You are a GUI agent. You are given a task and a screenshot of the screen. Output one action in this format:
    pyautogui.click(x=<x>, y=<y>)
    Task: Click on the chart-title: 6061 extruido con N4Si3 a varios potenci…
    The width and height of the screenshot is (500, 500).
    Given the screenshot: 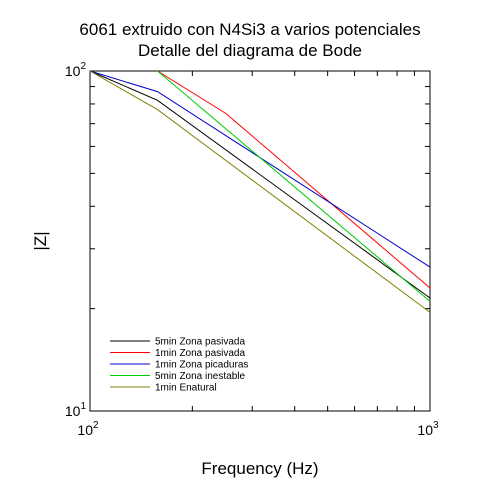 What is the action you would take?
    pyautogui.click(x=250, y=29)
    